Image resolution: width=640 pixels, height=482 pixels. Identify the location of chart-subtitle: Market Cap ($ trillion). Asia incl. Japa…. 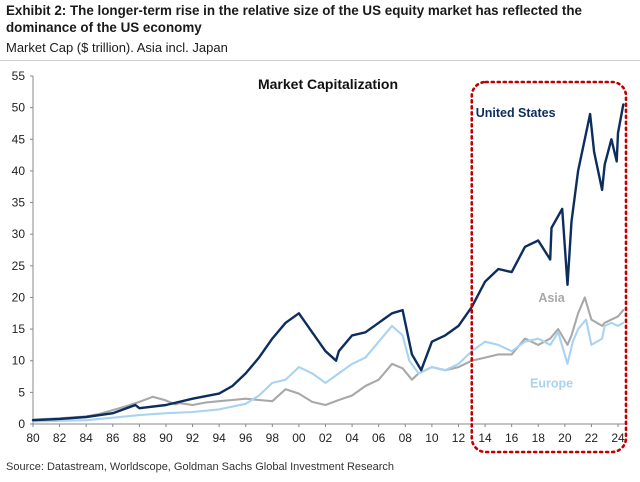
(117, 47).